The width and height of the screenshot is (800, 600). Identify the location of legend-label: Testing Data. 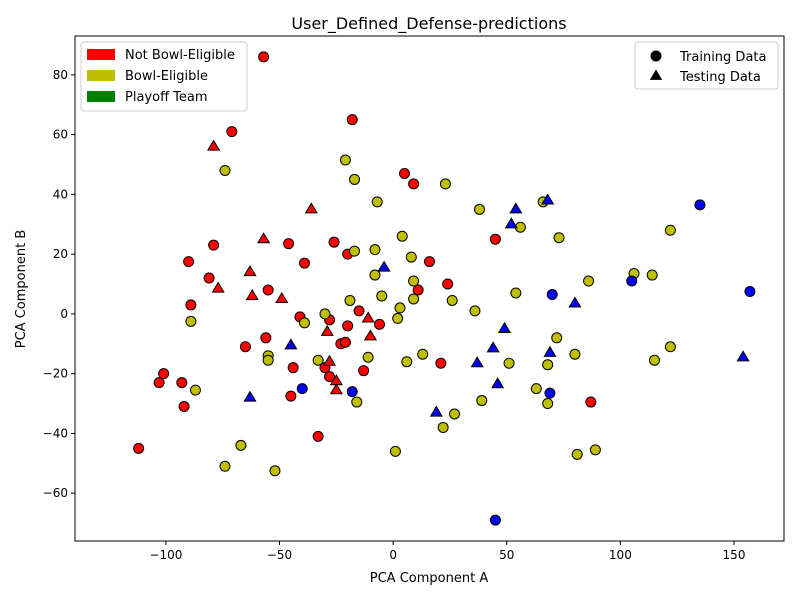
(720, 77).